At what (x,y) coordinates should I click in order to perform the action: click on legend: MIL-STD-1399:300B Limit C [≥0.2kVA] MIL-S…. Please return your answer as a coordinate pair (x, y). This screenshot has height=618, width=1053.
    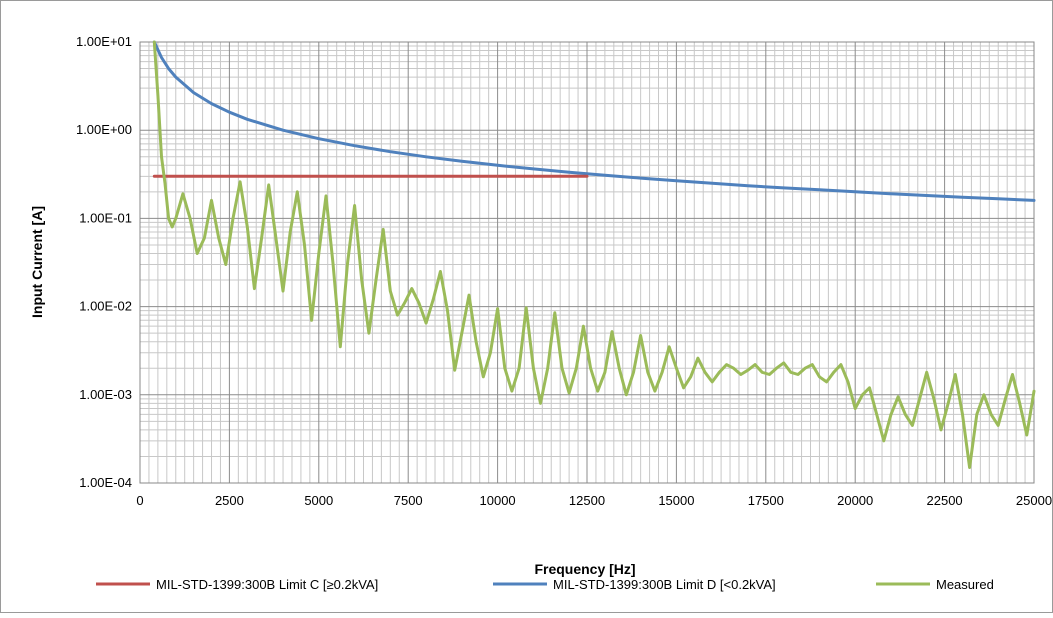
    Looking at the image, I should click on (545, 584).